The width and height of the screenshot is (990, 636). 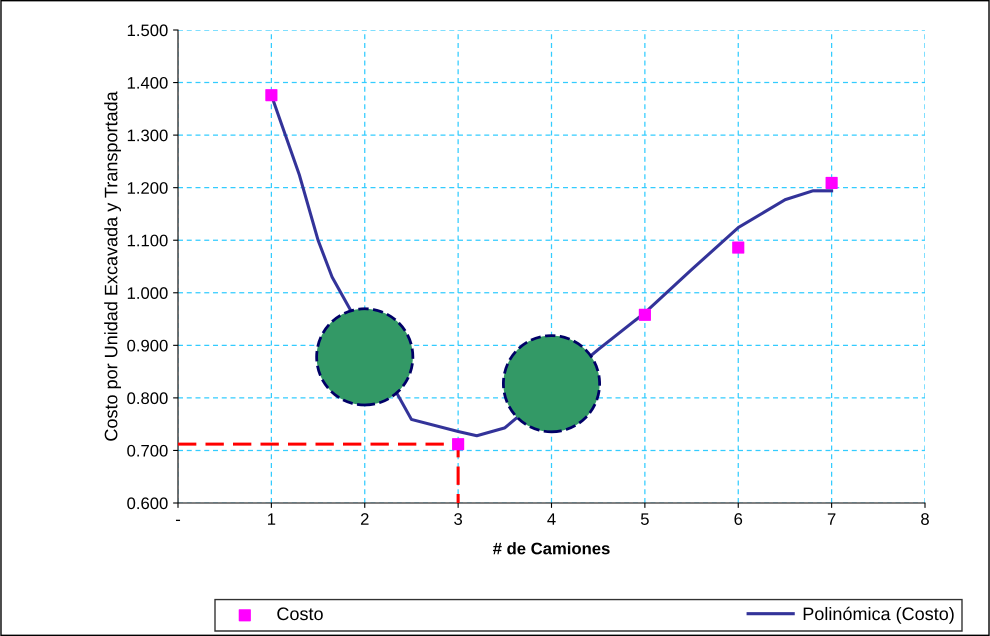 What do you see at coordinates (147, 346) in the screenshot?
I see `y-tick-label: 0.900` at bounding box center [147, 346].